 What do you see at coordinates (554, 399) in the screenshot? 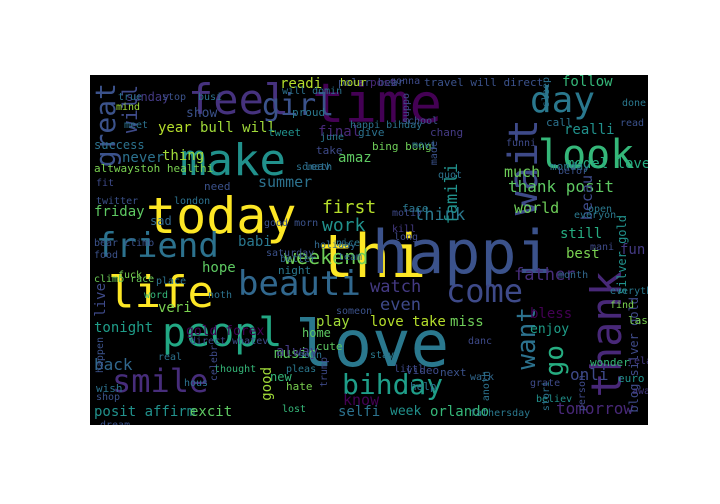
I see `word-believ: believ` at bounding box center [554, 399].